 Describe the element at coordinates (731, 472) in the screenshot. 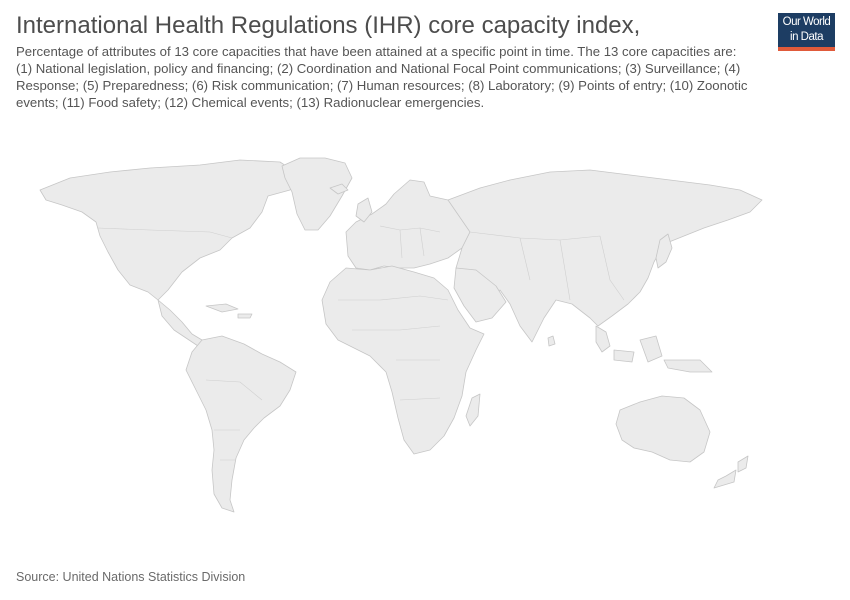

I see `region-new-zealand` at that location.